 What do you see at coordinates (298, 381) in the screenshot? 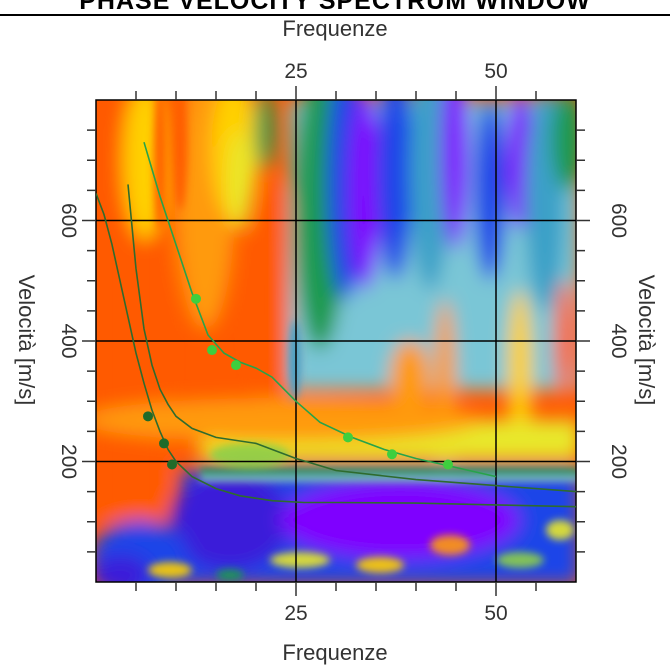
I see `picked-points` at bounding box center [298, 381].